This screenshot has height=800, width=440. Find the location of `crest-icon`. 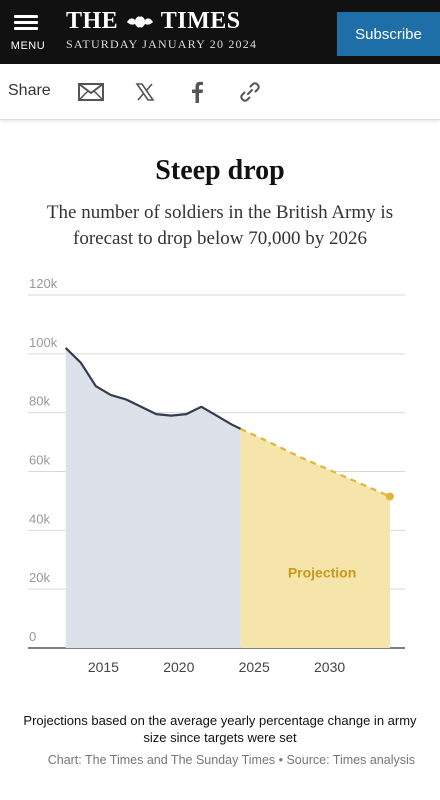

crest-icon is located at coordinates (139, 22).